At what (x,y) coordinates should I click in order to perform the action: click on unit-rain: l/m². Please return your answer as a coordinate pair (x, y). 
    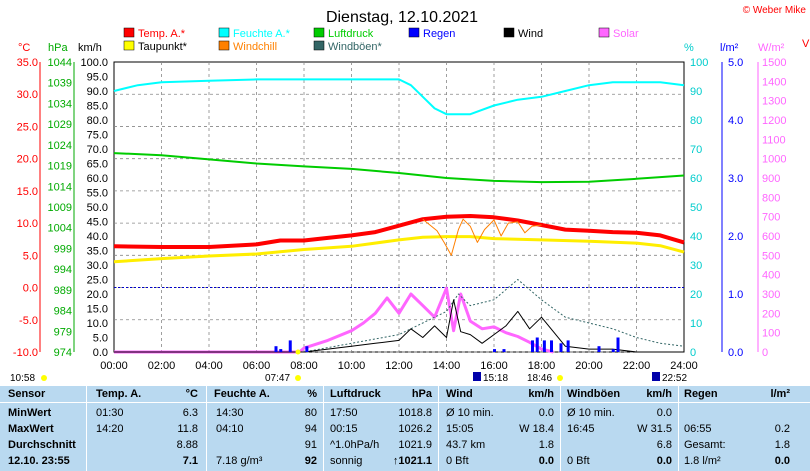
    Looking at the image, I should click on (729, 48).